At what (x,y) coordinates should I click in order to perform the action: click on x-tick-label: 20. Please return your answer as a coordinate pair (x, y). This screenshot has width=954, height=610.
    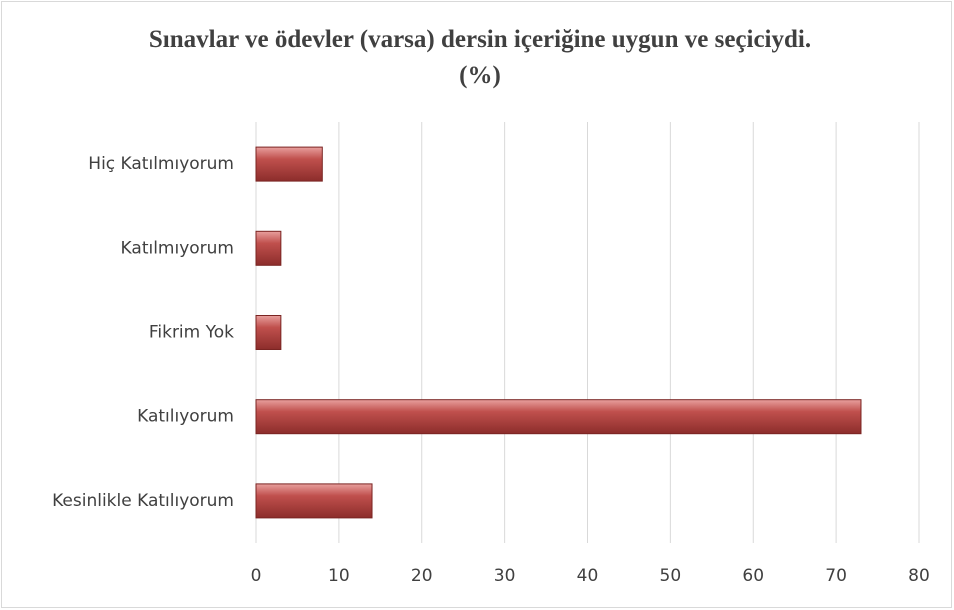
    Looking at the image, I should click on (422, 576).